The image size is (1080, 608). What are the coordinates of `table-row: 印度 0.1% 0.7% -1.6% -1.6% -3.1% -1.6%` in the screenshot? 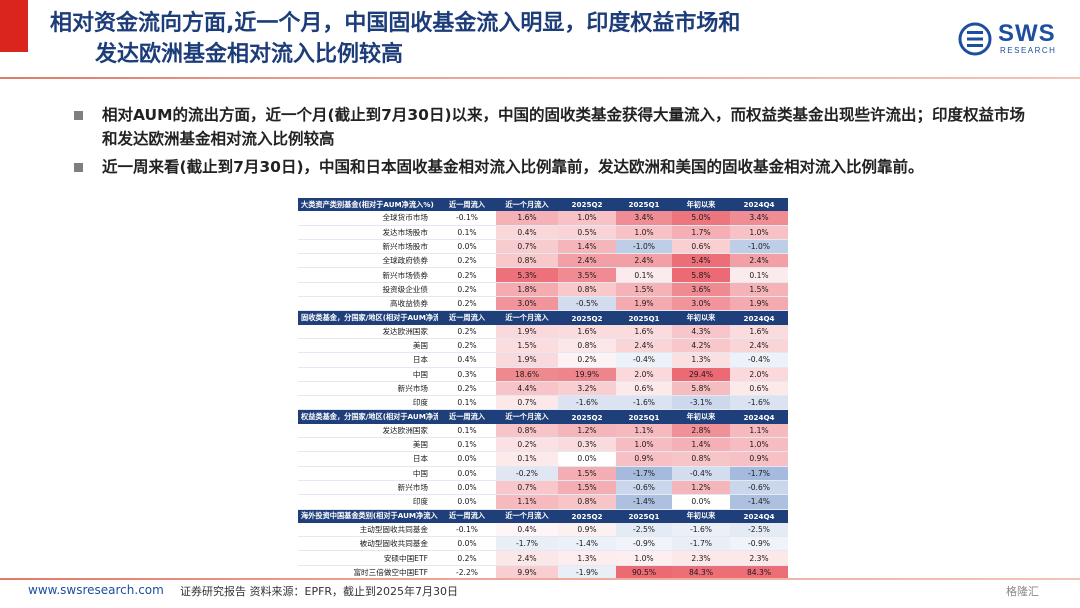 It's located at (543, 402).